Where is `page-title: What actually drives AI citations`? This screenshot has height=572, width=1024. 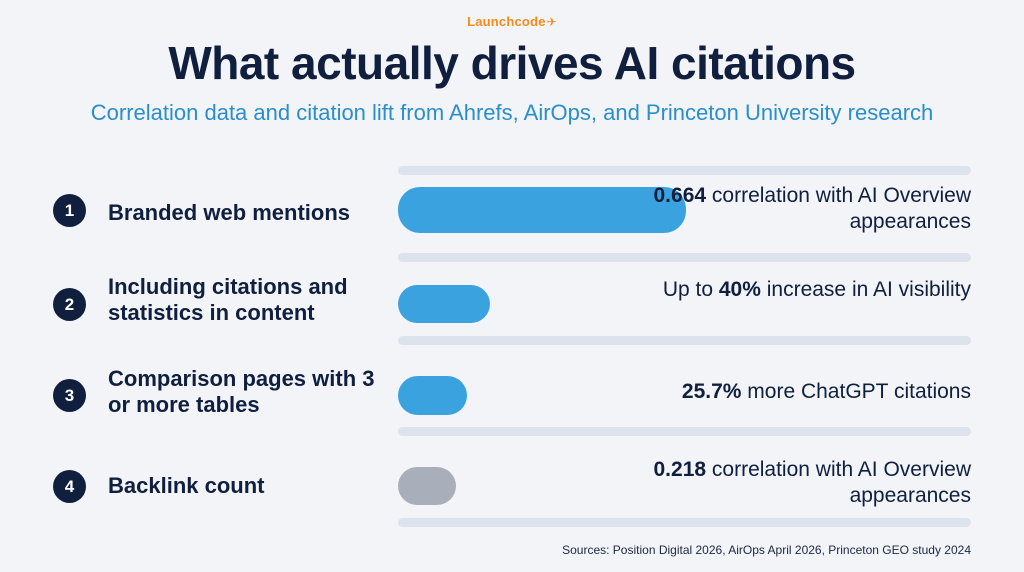
page-title: What actually drives AI citations is located at coordinates (512, 63).